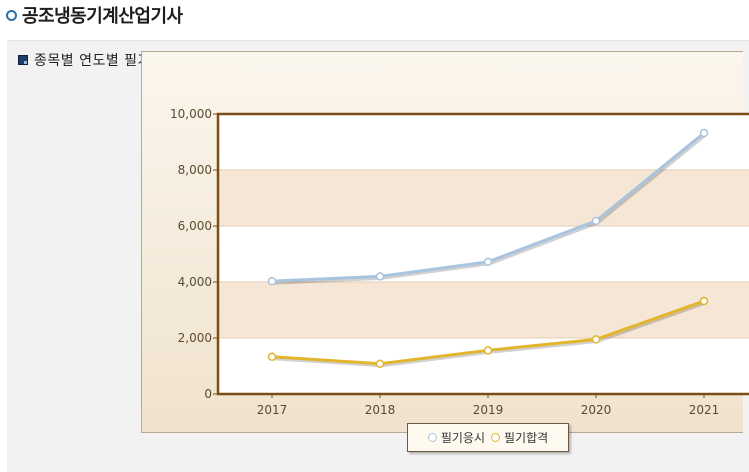 The image size is (749, 472). I want to click on legend-marker-passers, so click(495, 437).